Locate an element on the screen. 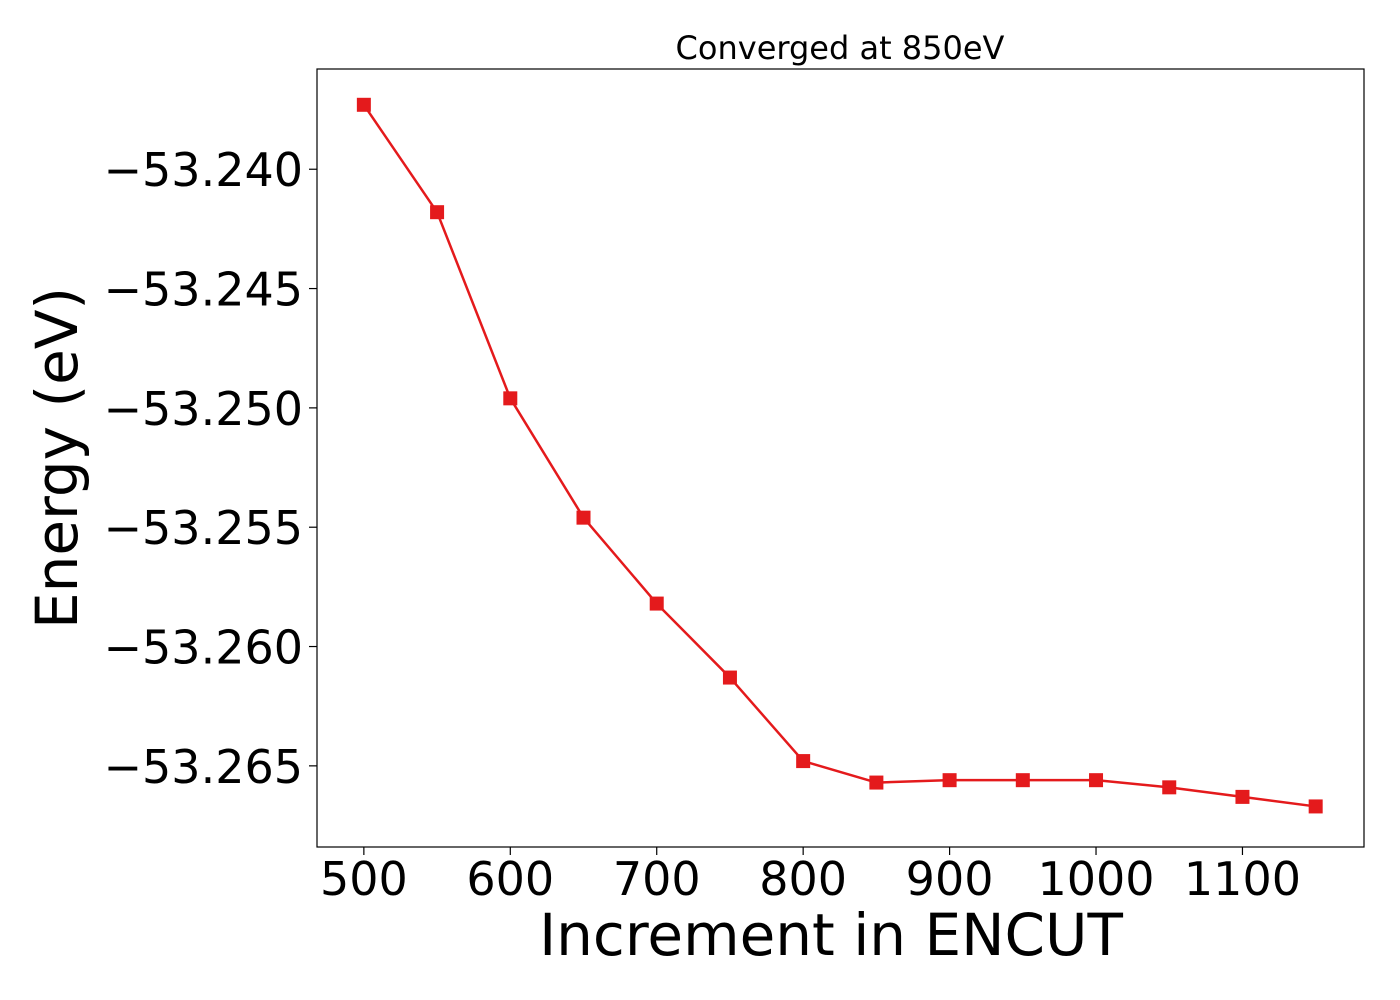 This screenshot has width=1400, height=1000. y-tick-label: −53.240 is located at coordinates (204, 170).